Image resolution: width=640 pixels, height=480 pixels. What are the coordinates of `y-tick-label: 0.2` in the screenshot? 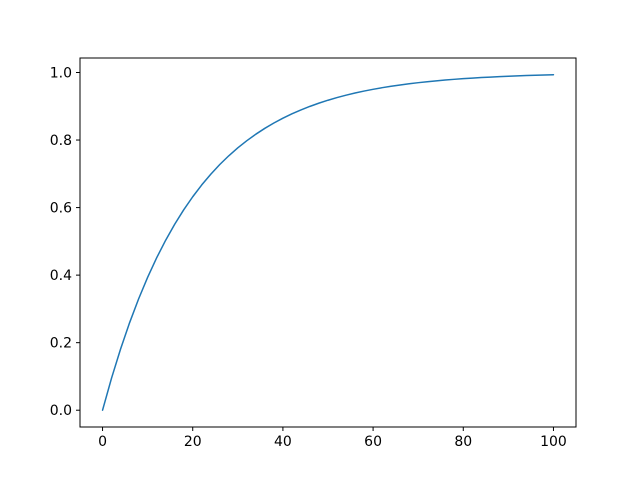 It's located at (61, 344).